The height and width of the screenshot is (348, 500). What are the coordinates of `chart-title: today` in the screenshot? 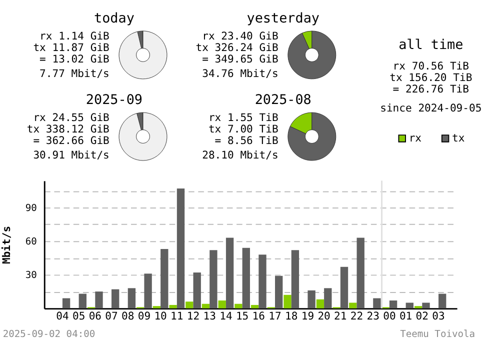 It's located at (114, 18).